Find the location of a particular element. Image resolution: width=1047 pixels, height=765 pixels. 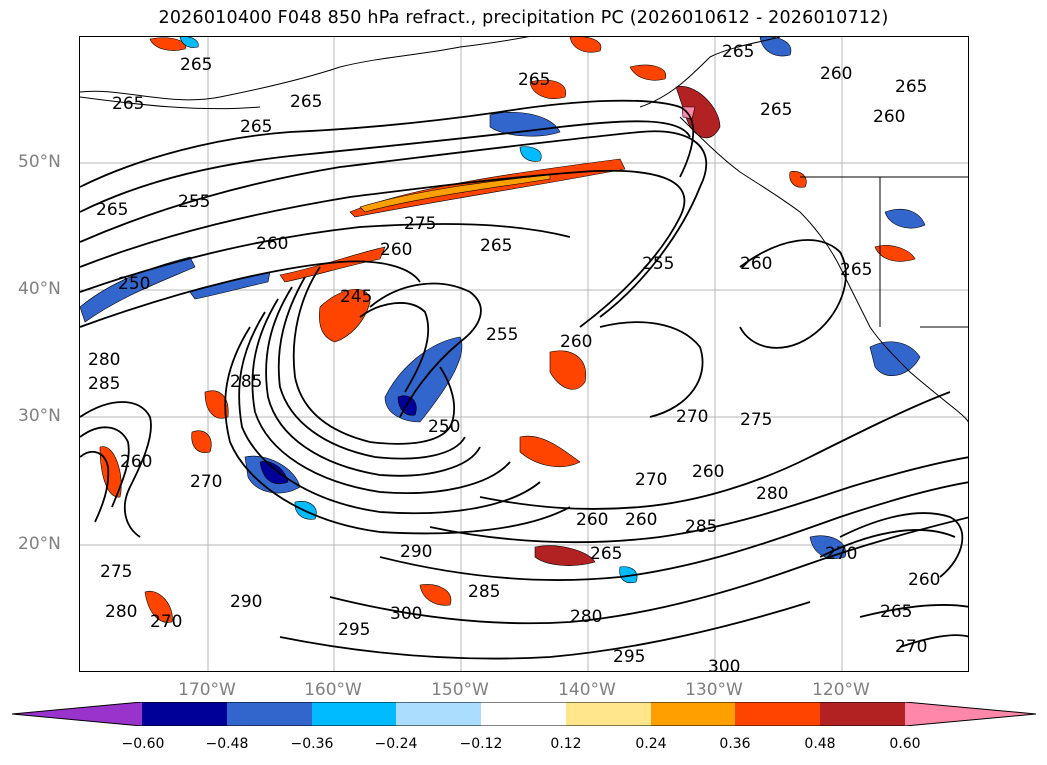

lon-label: 150°W is located at coordinates (460, 690).